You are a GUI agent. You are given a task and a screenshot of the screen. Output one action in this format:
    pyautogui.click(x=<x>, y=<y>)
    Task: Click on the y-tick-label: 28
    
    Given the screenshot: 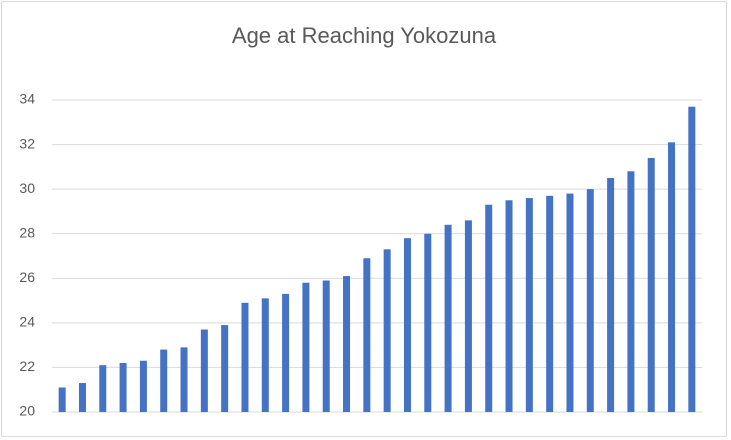 What is the action you would take?
    pyautogui.click(x=27, y=232)
    